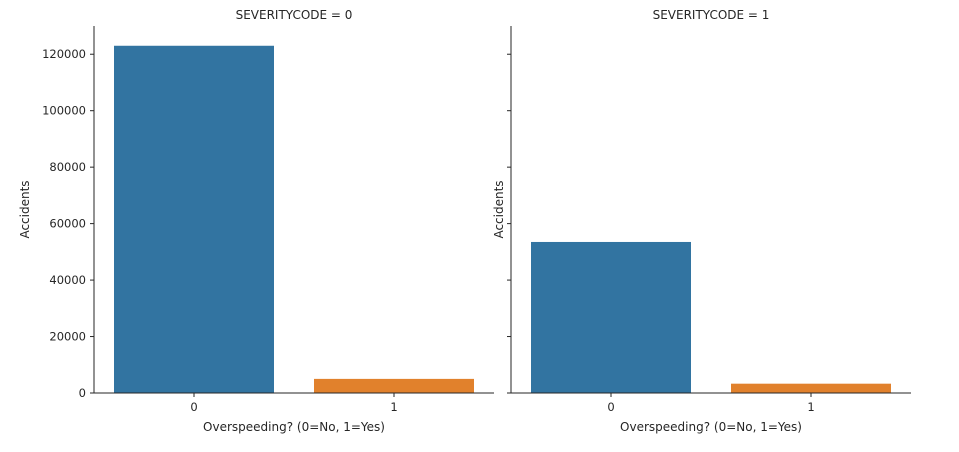 The width and height of the screenshot is (959, 452). What do you see at coordinates (64, 54) in the screenshot?
I see `y-tick-label: 120000` at bounding box center [64, 54].